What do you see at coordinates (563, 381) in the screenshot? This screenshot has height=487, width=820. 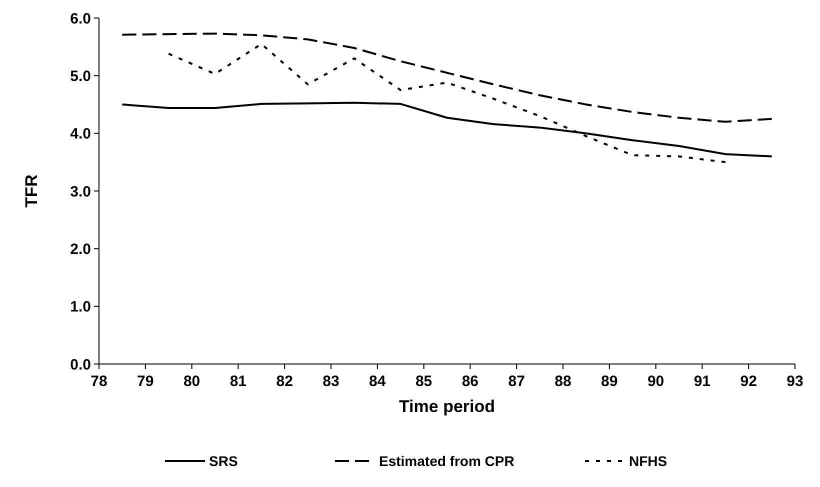 I see `x-tick-label: 88` at bounding box center [563, 381].